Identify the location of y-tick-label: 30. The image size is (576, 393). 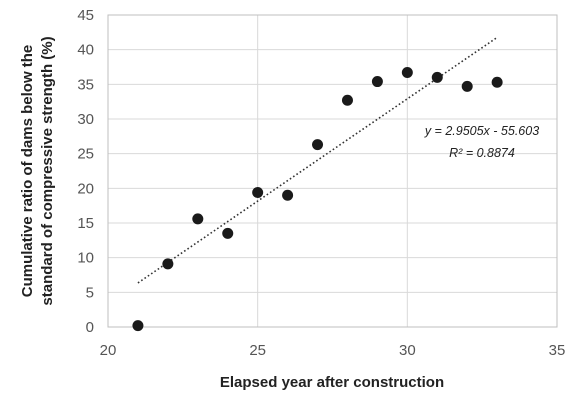
(85, 119).